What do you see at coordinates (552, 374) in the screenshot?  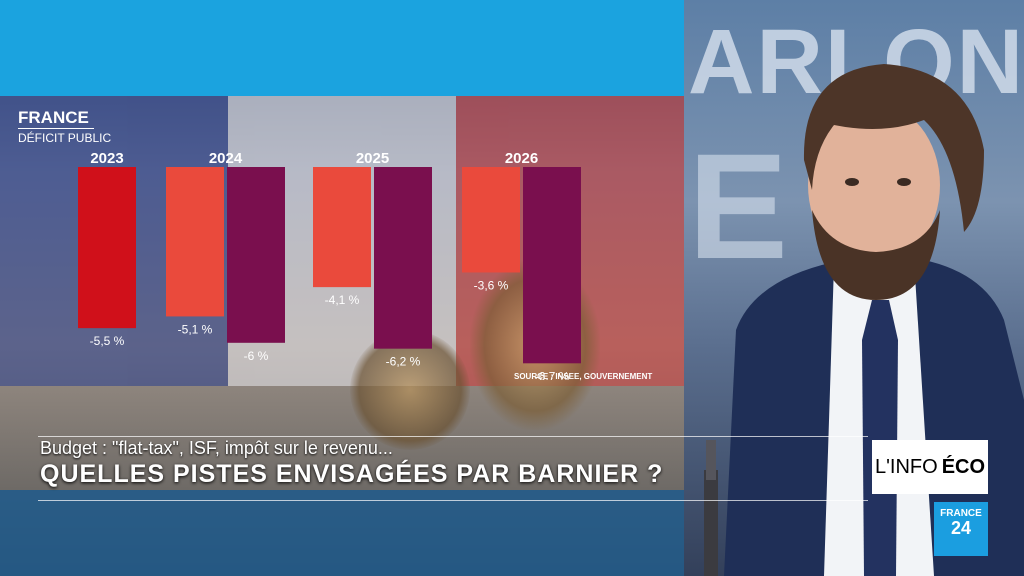 I see `bar-value-label: -6,7 %` at bounding box center [552, 374].